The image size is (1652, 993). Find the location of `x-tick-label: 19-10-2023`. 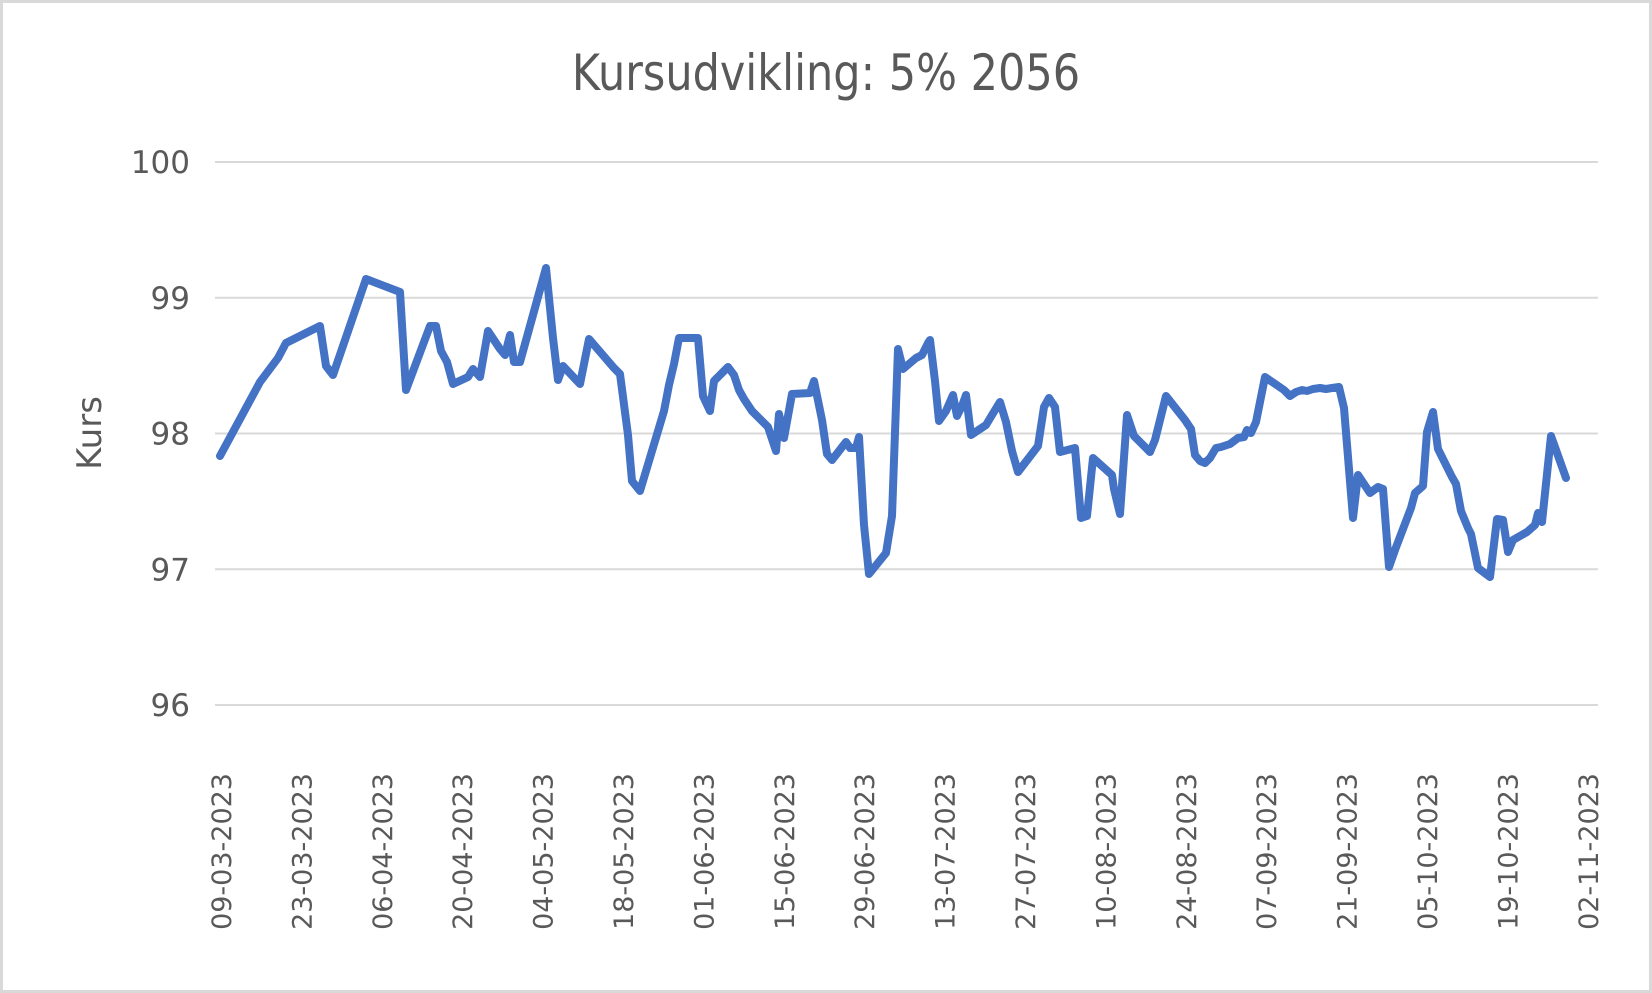

x-tick-label: 19-10-2023 is located at coordinates (1508, 851).